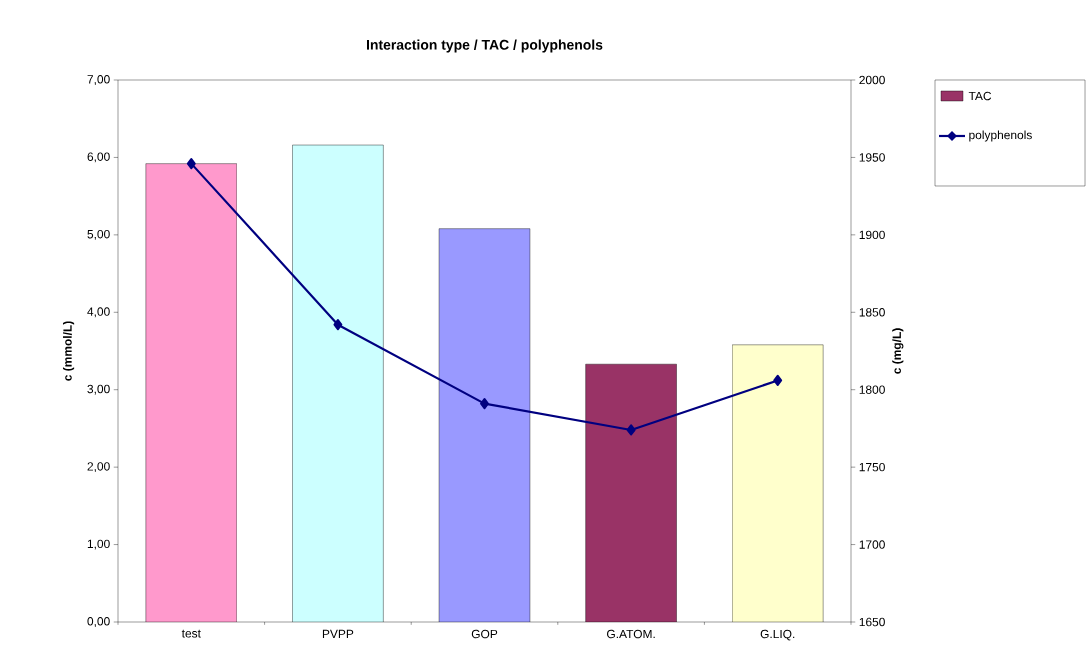 The width and height of the screenshot is (1089, 657). I want to click on x-tick-label: PVPP, so click(338, 633).